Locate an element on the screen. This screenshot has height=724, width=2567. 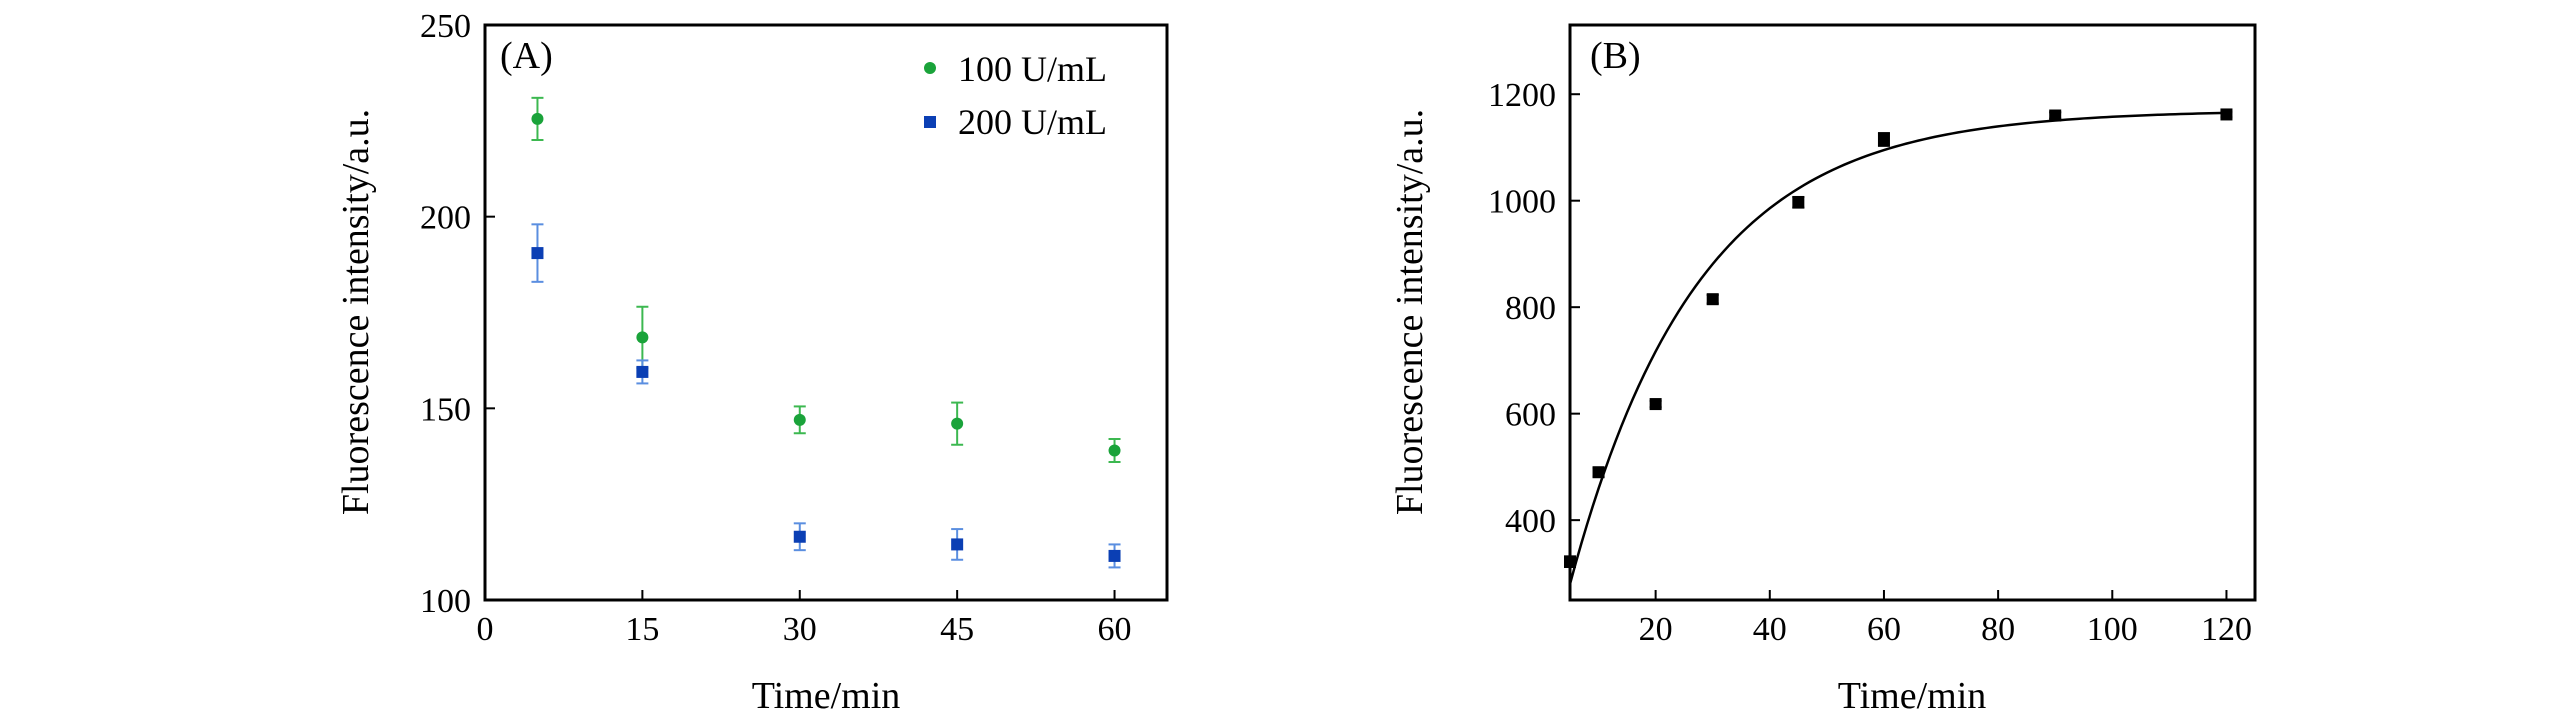
panel-a-x-axis-title: Time/min is located at coordinates (826, 696).